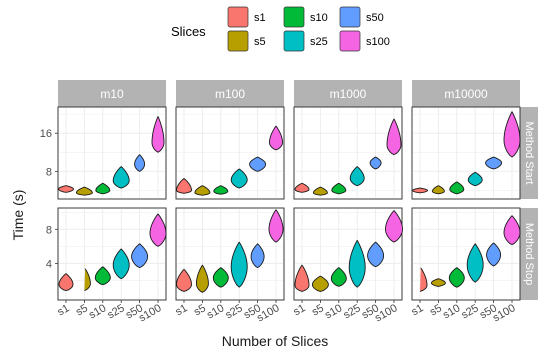 The height and width of the screenshot is (351, 543). Describe the element at coordinates (294, 17) in the screenshot. I see `legend-key-s10` at that location.